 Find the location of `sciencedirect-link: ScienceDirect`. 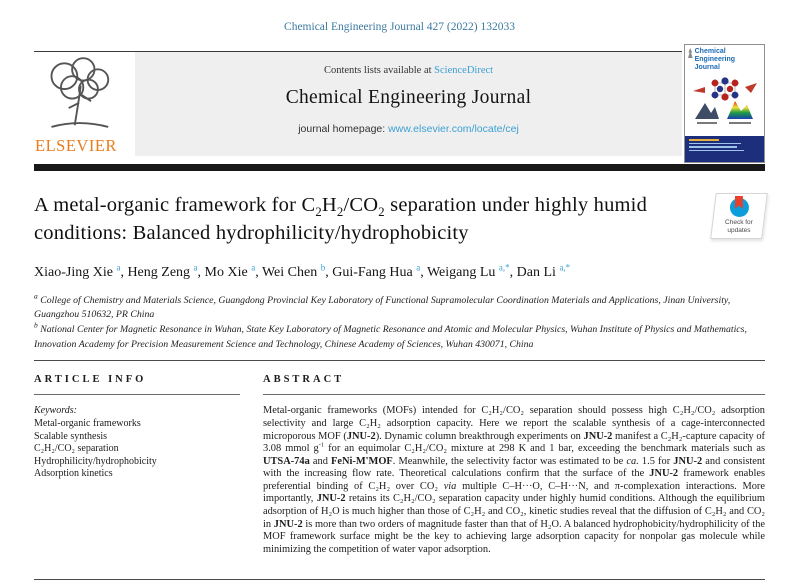

sciencedirect-link: ScienceDirect is located at coordinates (464, 70).